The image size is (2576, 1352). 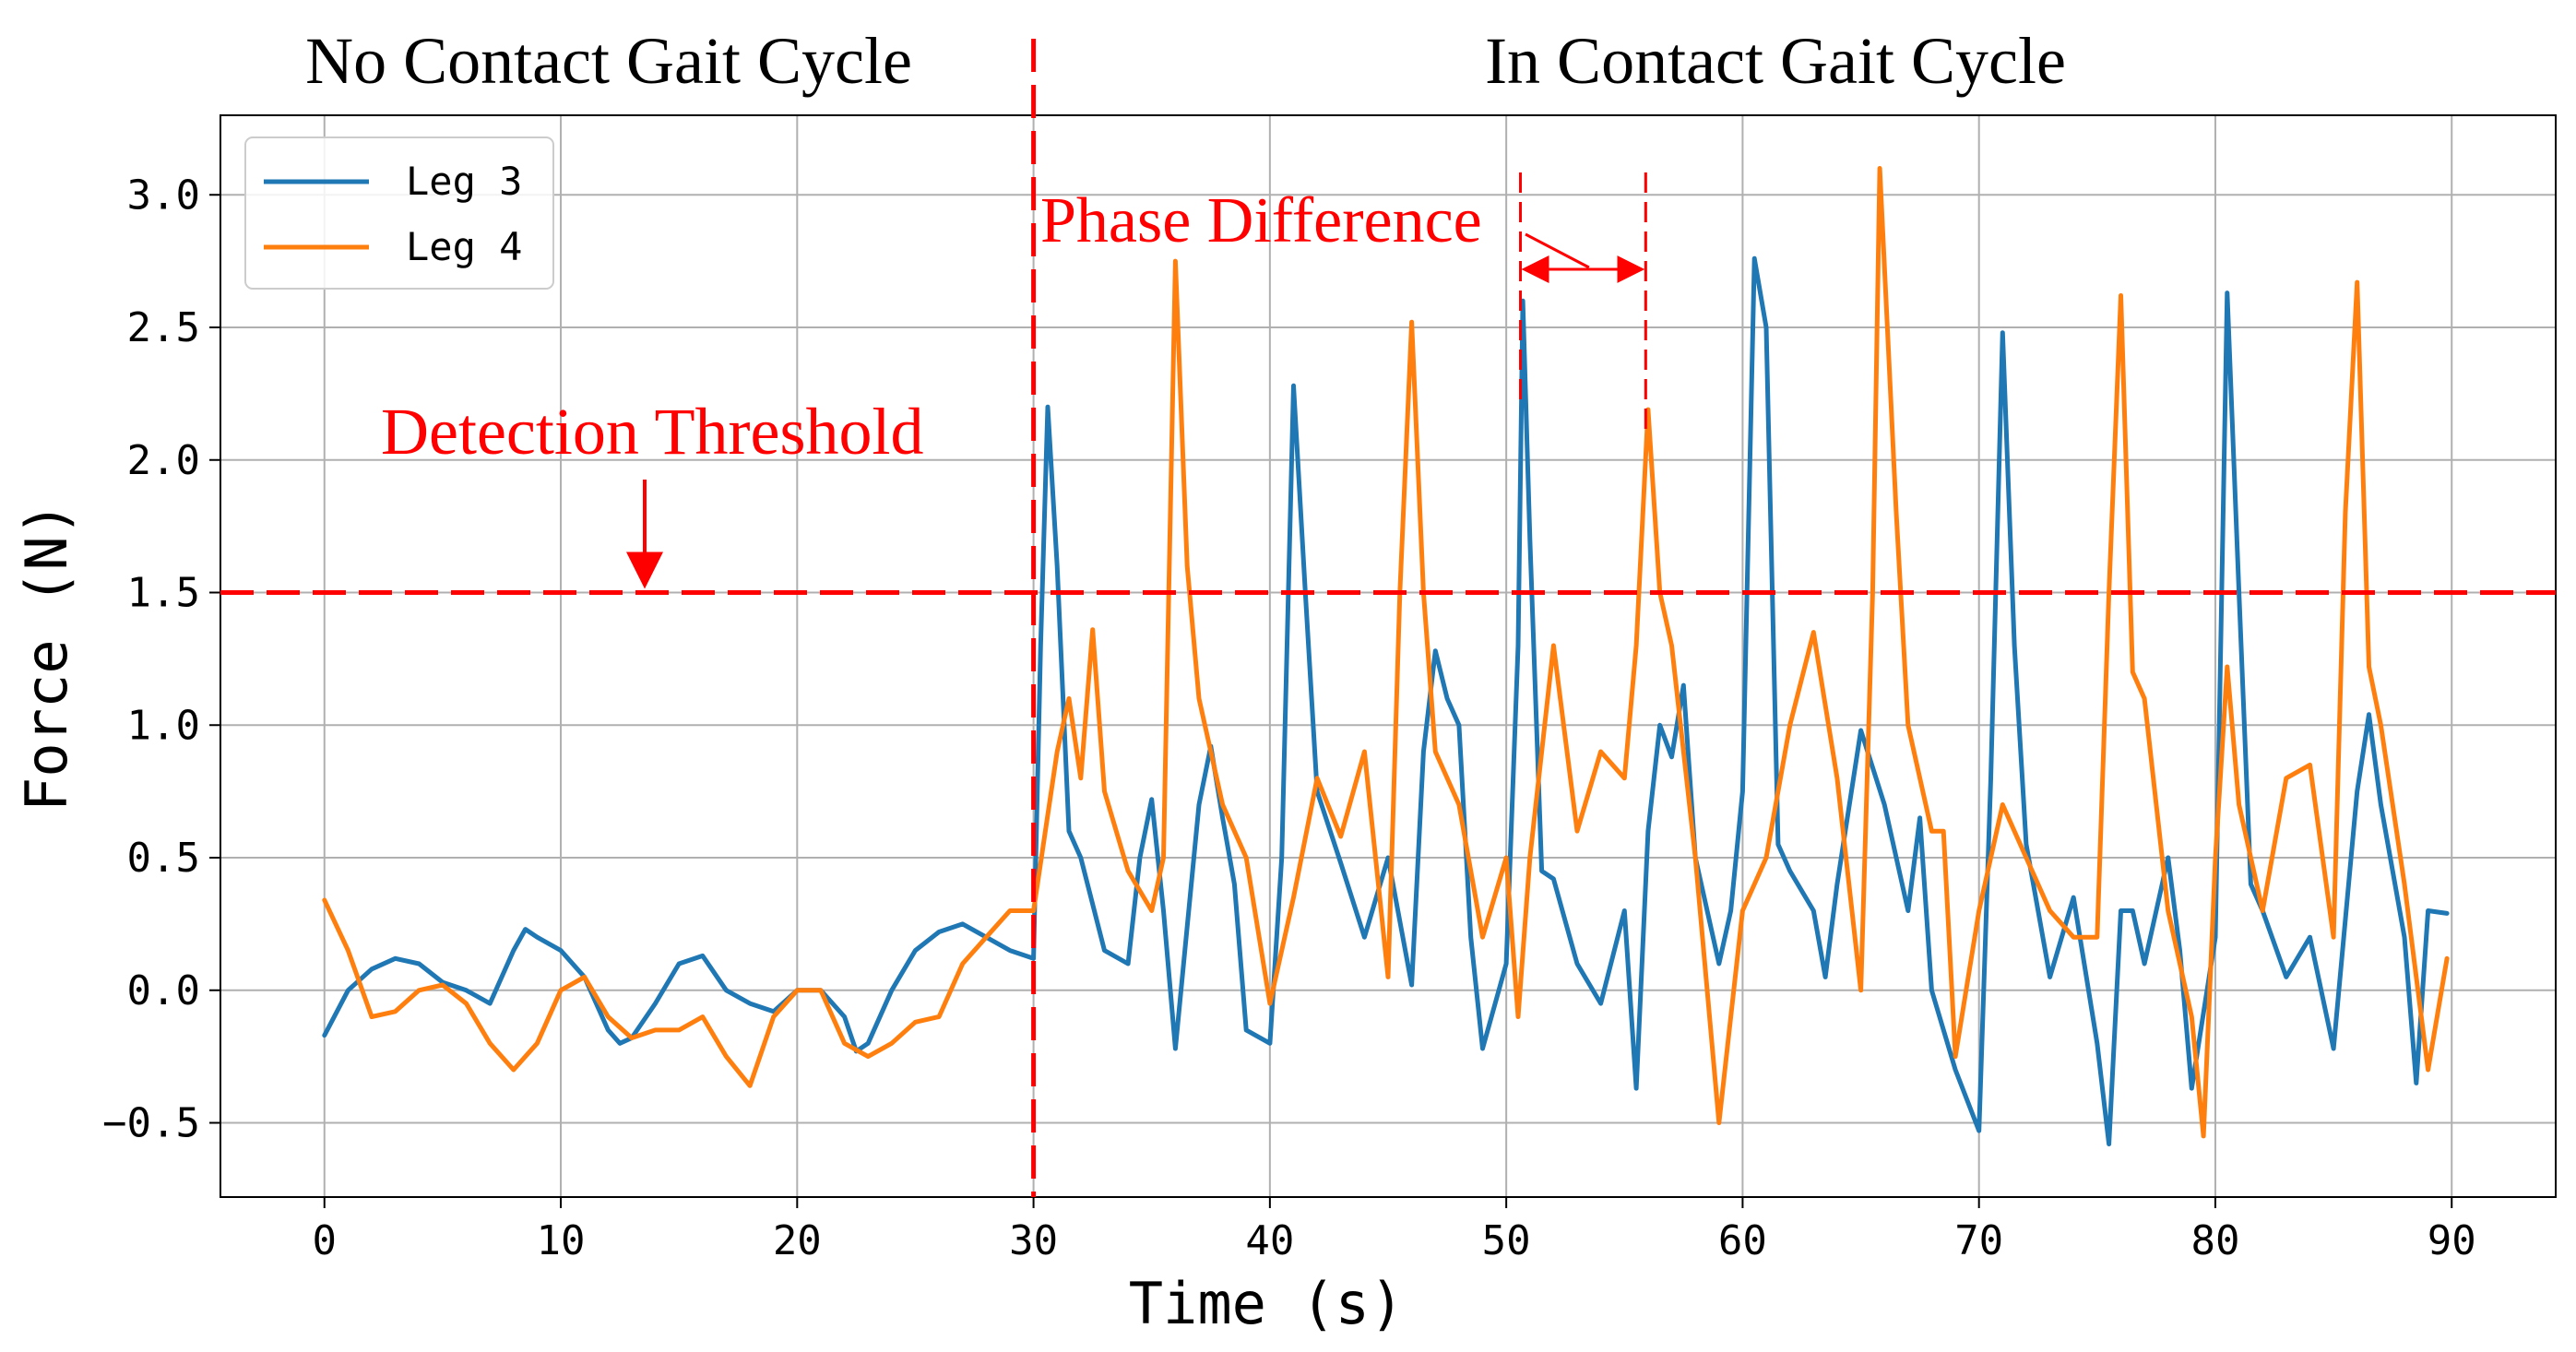 What do you see at coordinates (1033, 1240) in the screenshot?
I see `x-tick-label: 30` at bounding box center [1033, 1240].